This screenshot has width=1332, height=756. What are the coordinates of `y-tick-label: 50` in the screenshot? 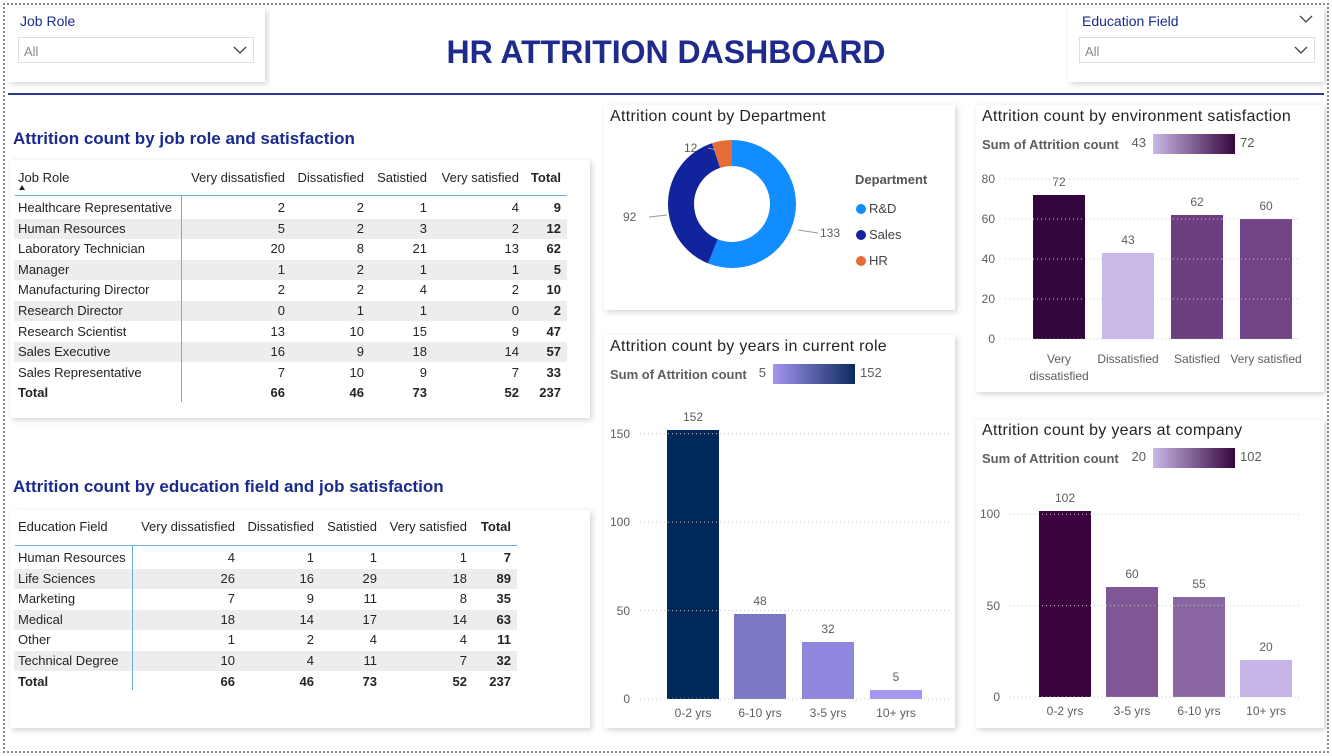 It's located at (623, 610).